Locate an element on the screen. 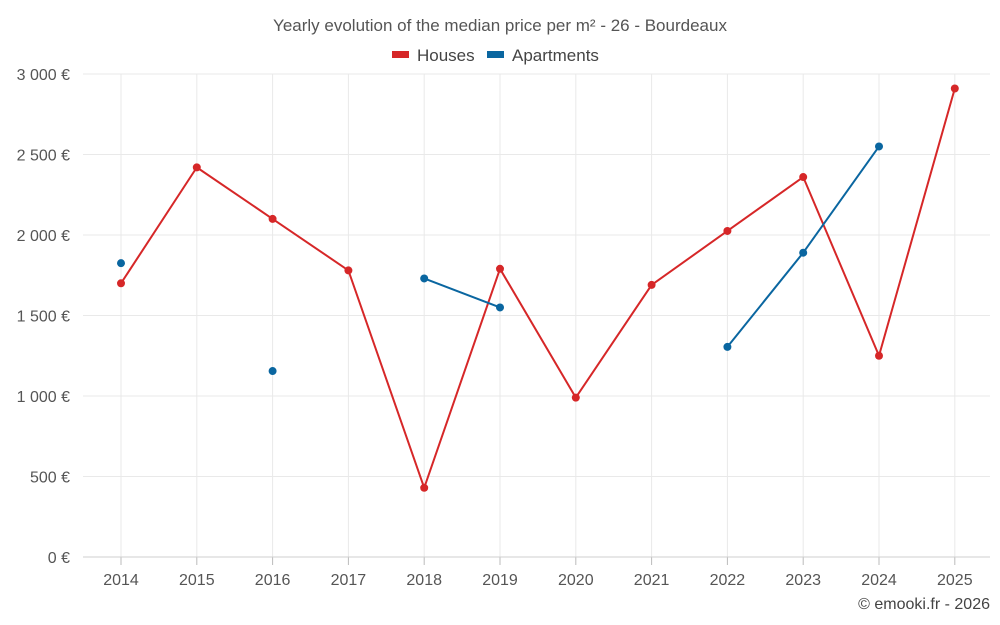 The width and height of the screenshot is (1000, 625). credit-text: © emooki.fr - 2026 is located at coordinates (924, 604).